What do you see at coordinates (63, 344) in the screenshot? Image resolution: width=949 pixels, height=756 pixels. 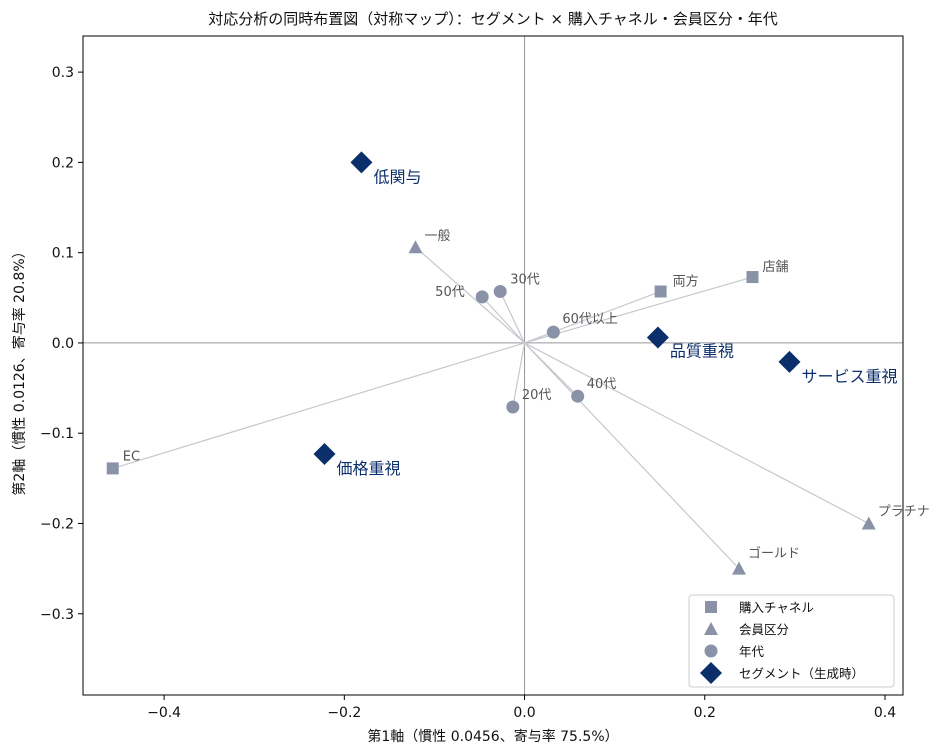 I see `y-tick-label: 0.0` at bounding box center [63, 344].